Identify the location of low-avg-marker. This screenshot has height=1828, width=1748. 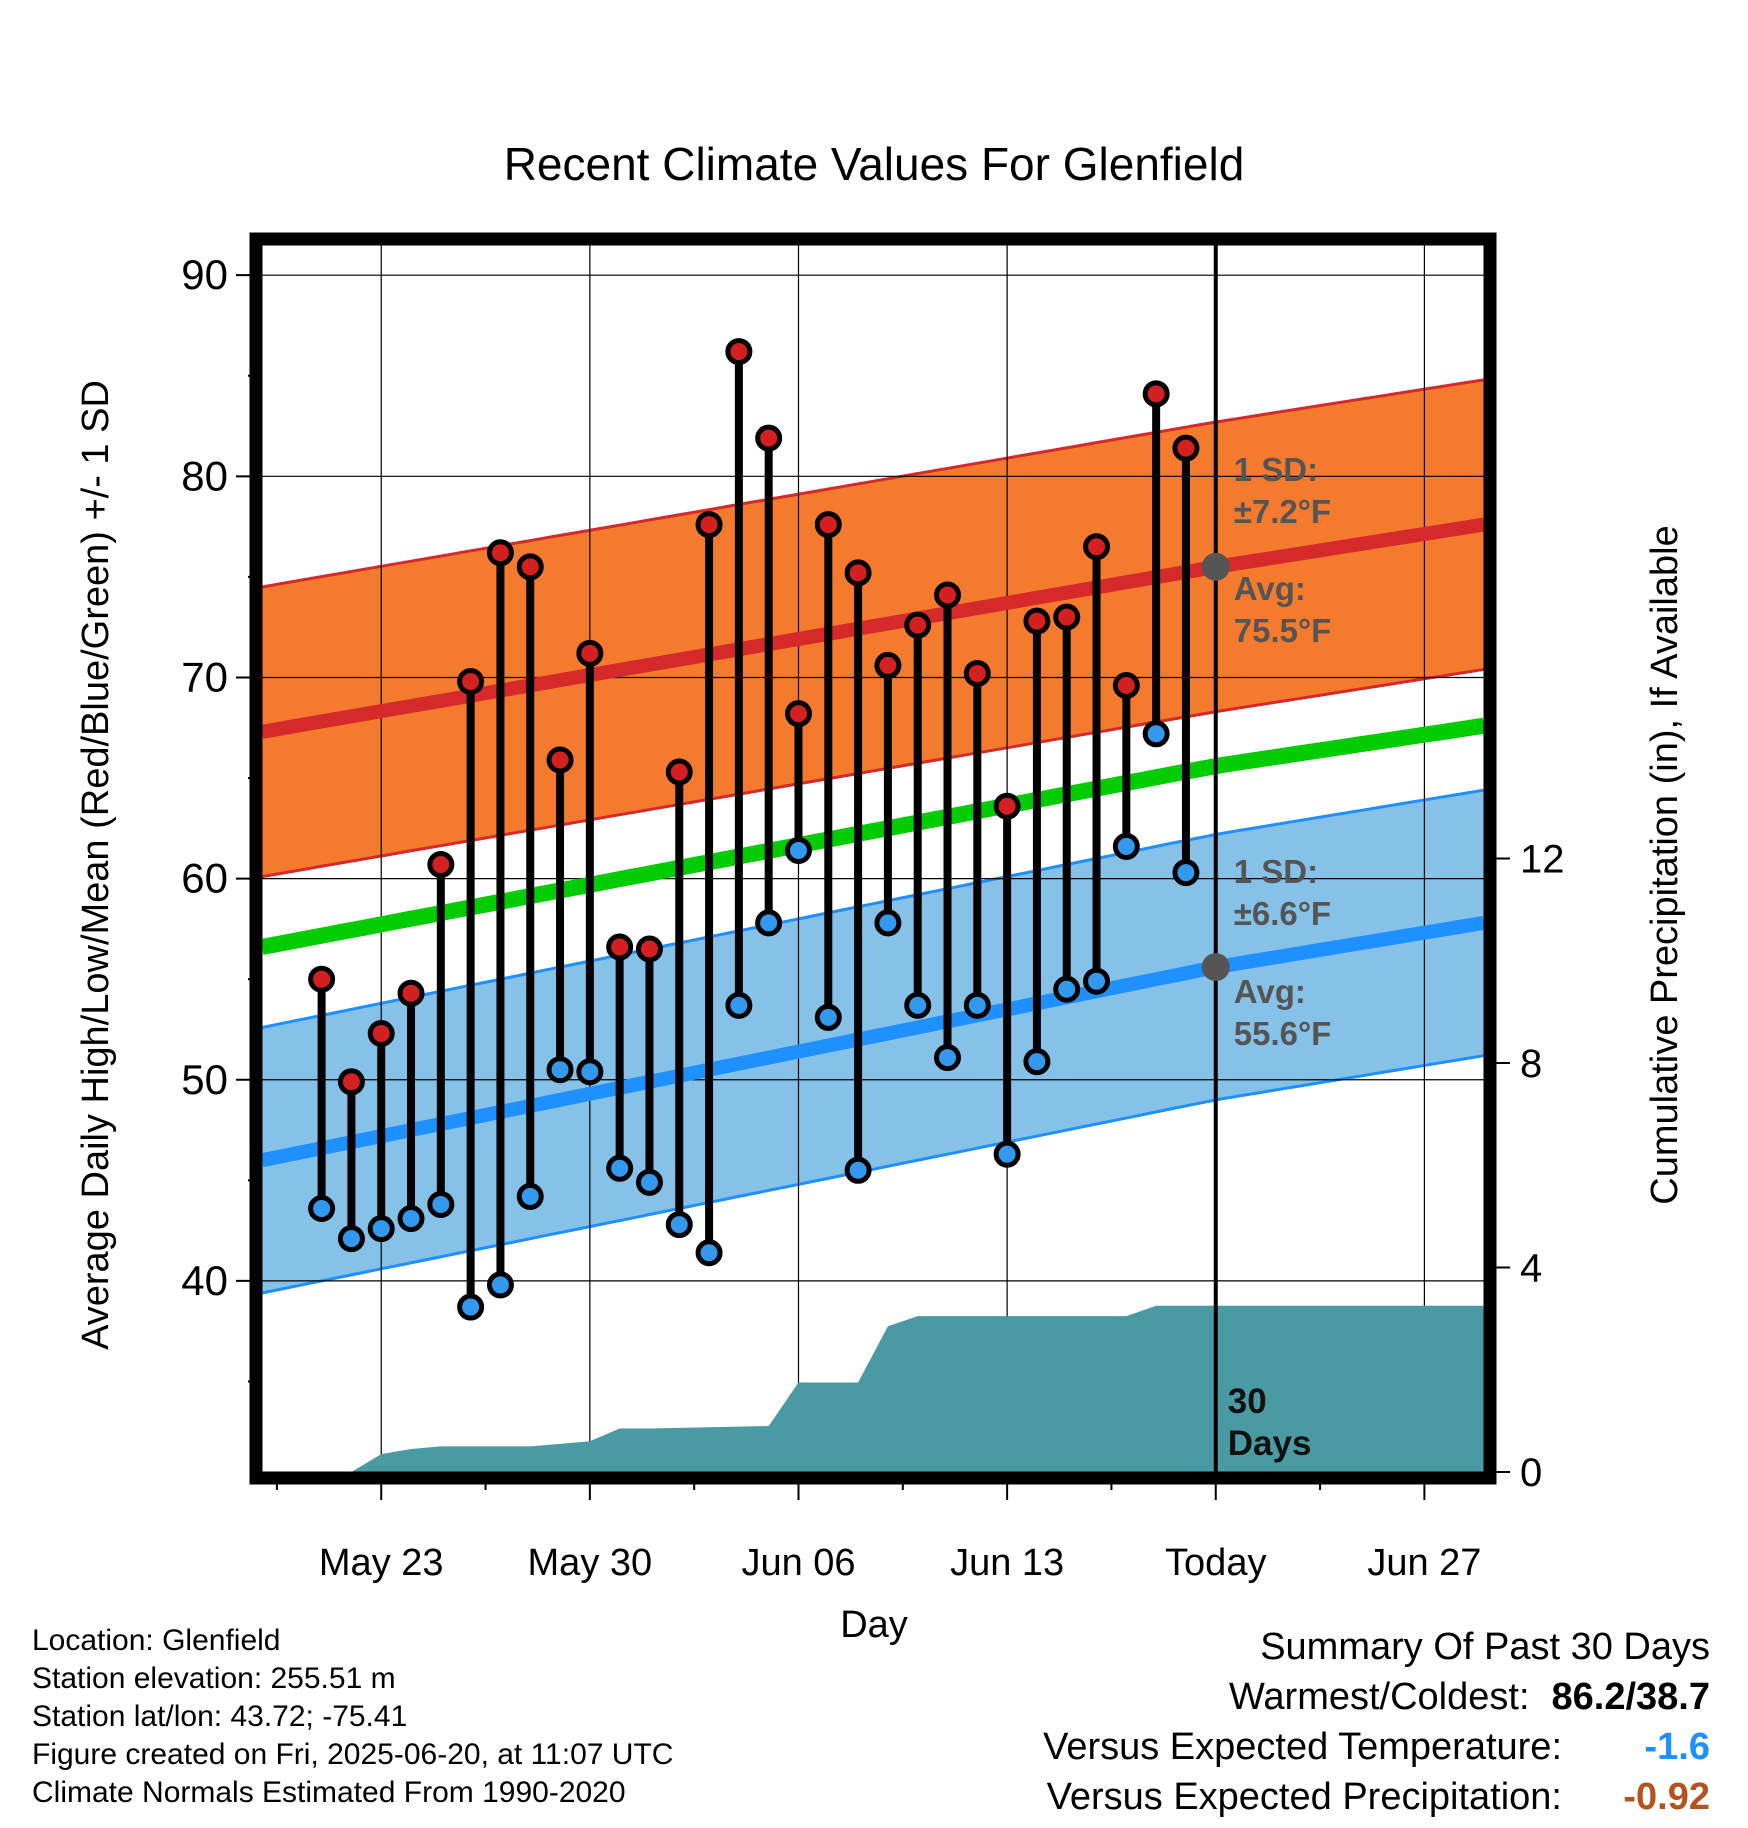
(1215, 967).